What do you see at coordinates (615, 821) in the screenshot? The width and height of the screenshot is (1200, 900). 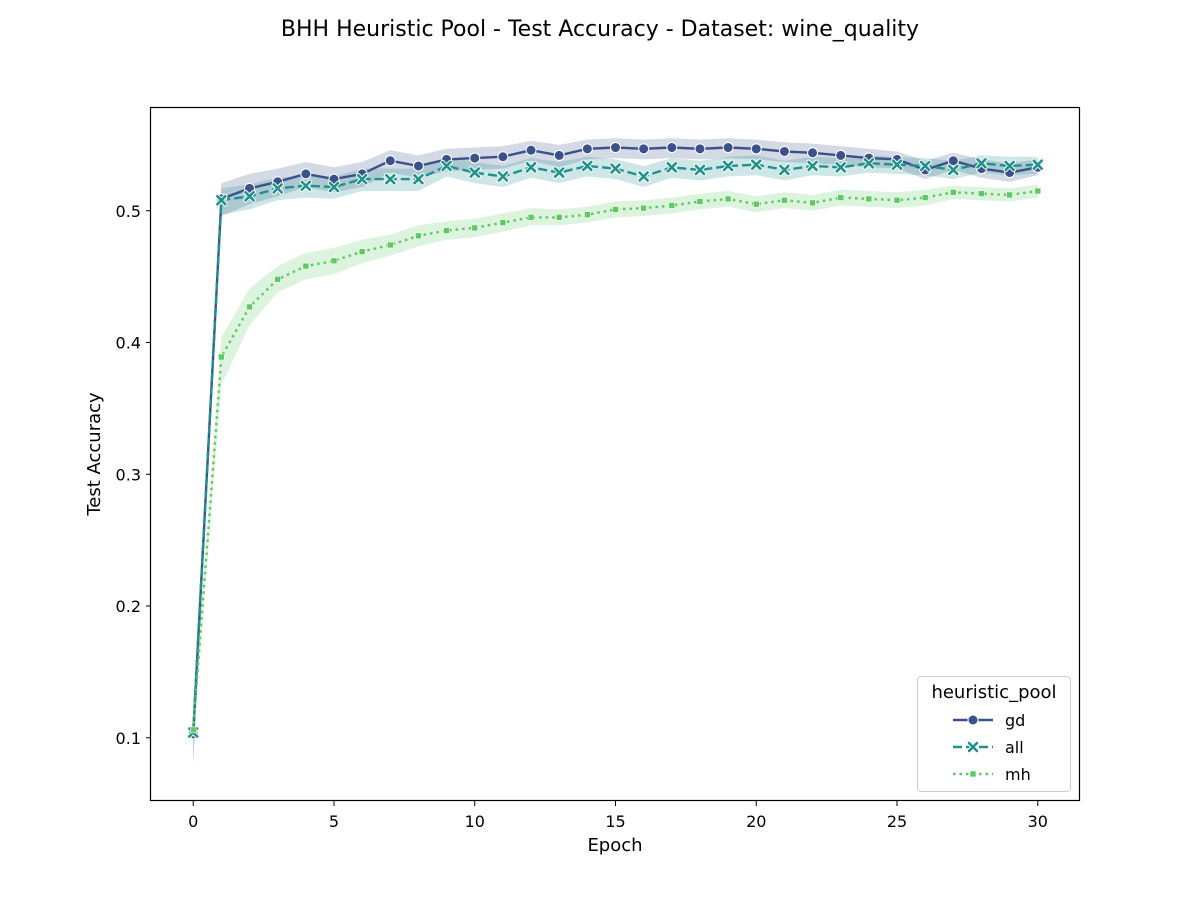 I see `x-tick-label: 15` at bounding box center [615, 821].